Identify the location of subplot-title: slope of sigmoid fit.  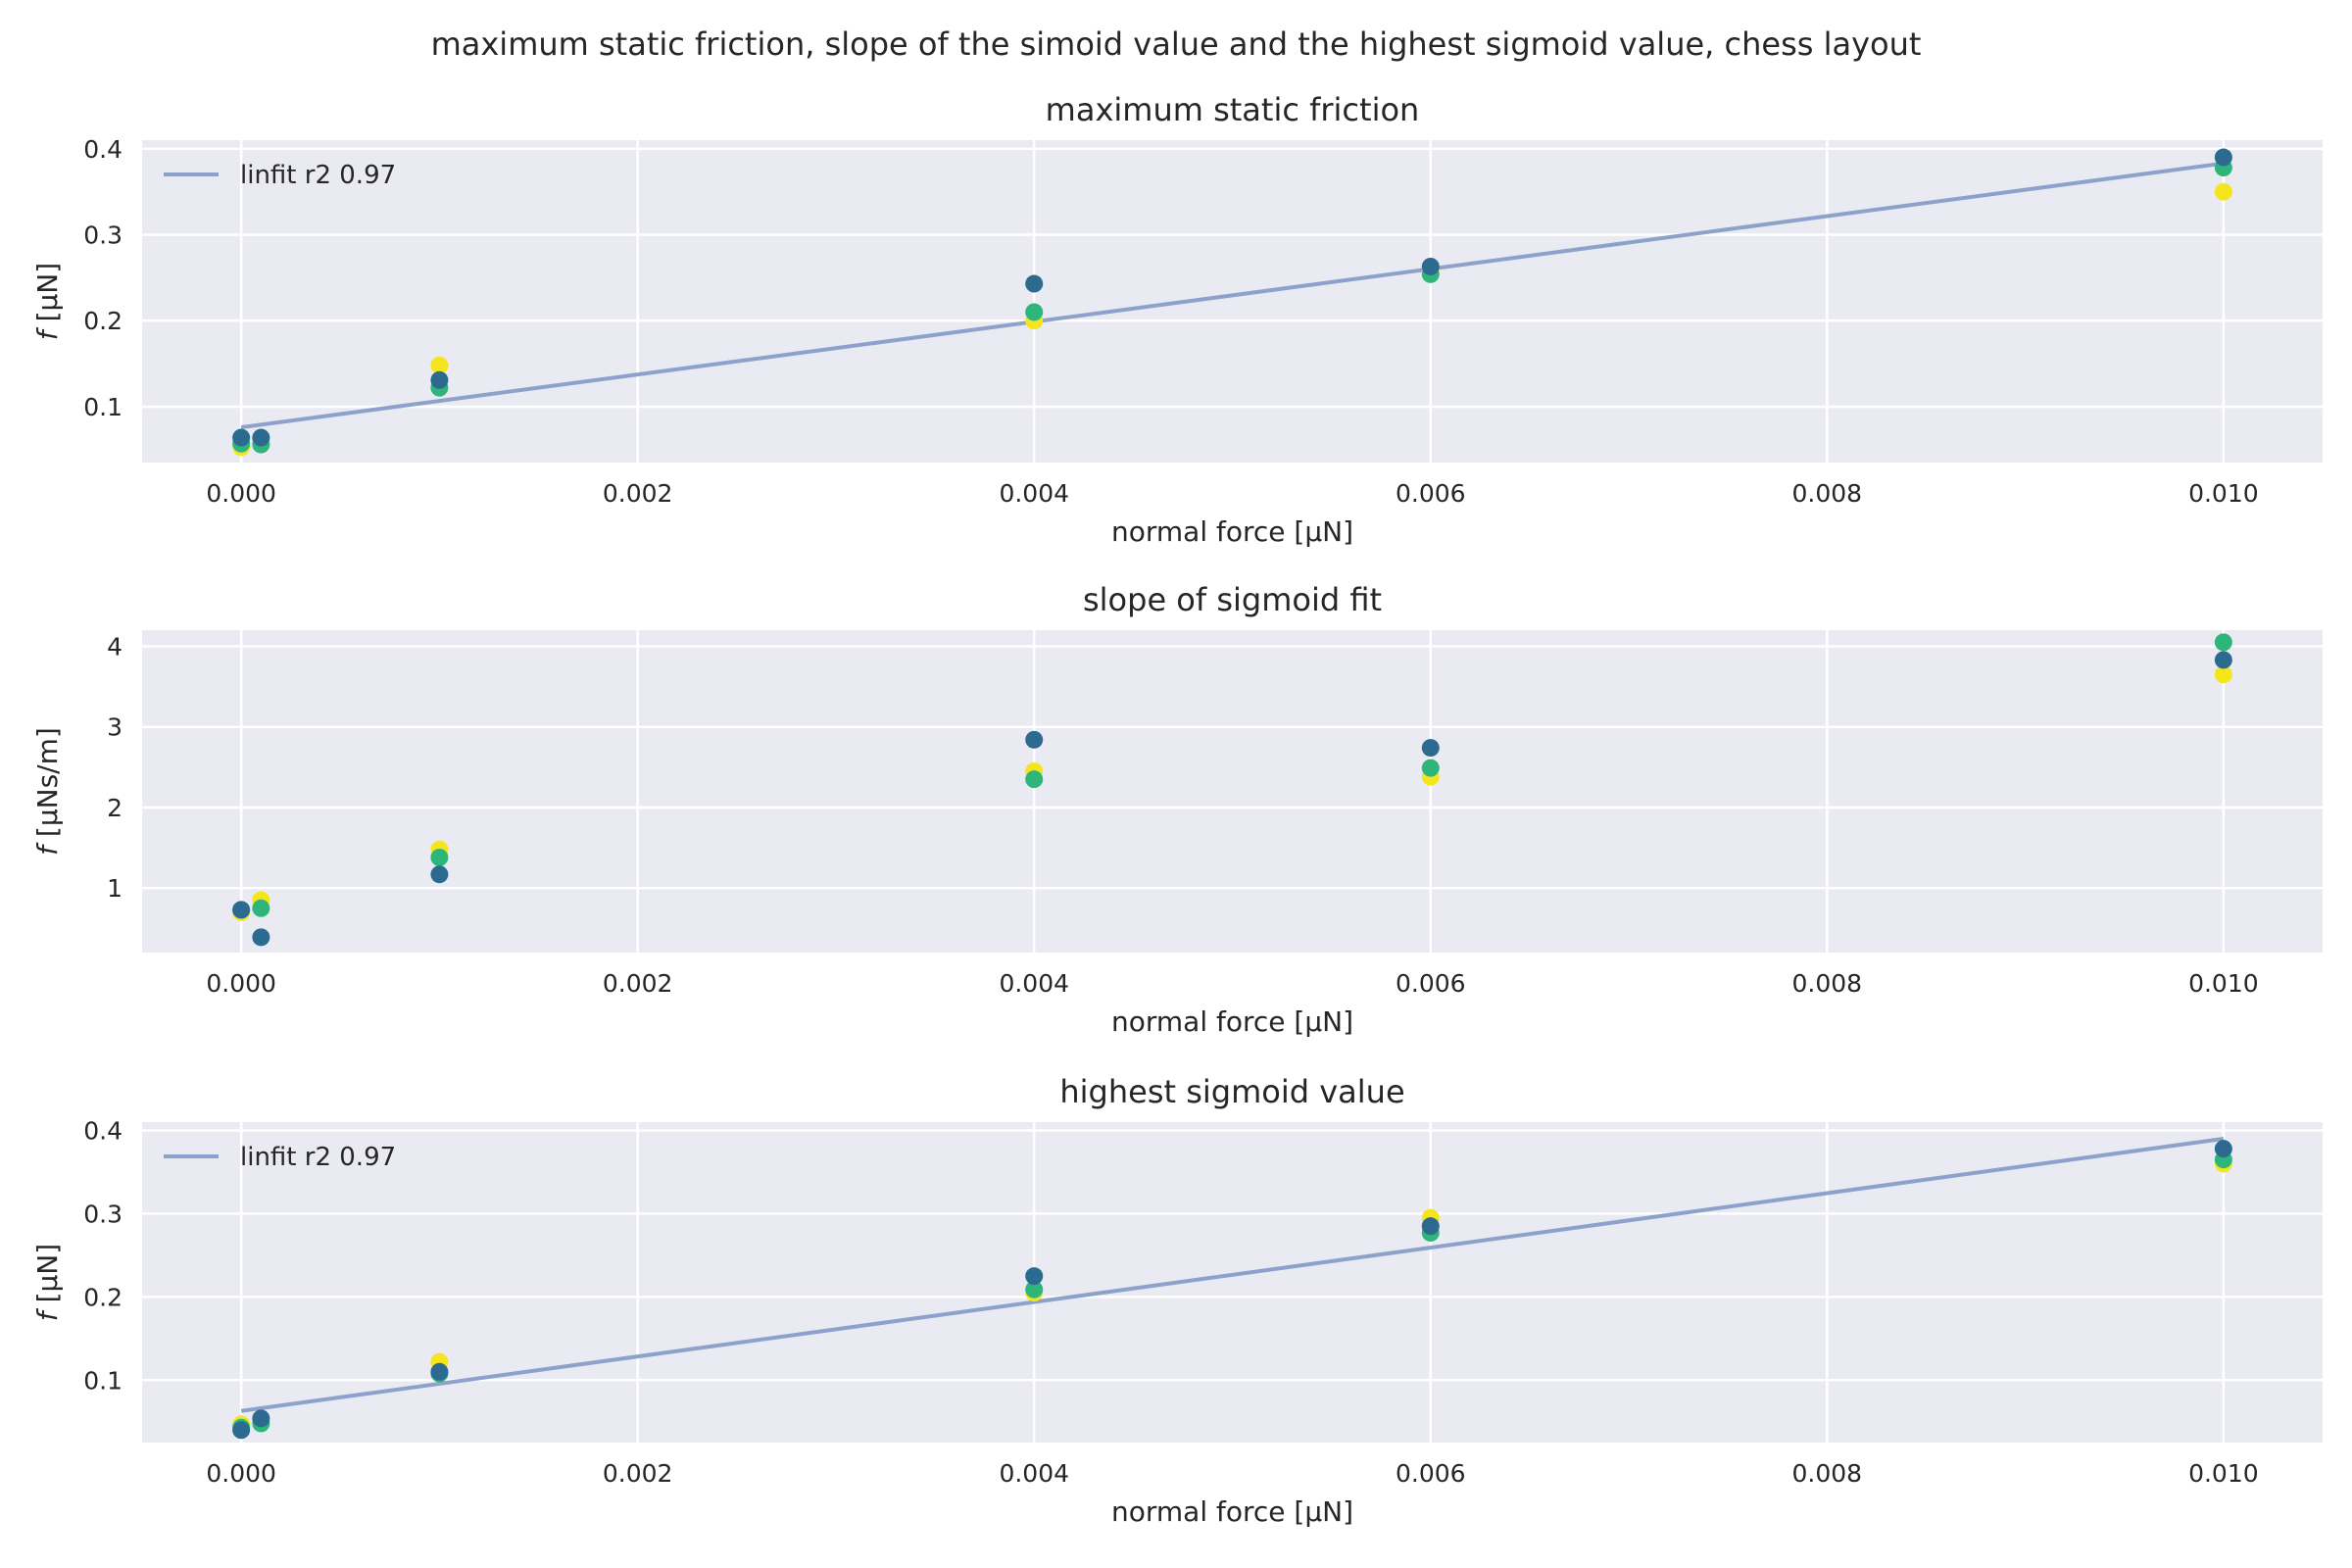
(1232, 599).